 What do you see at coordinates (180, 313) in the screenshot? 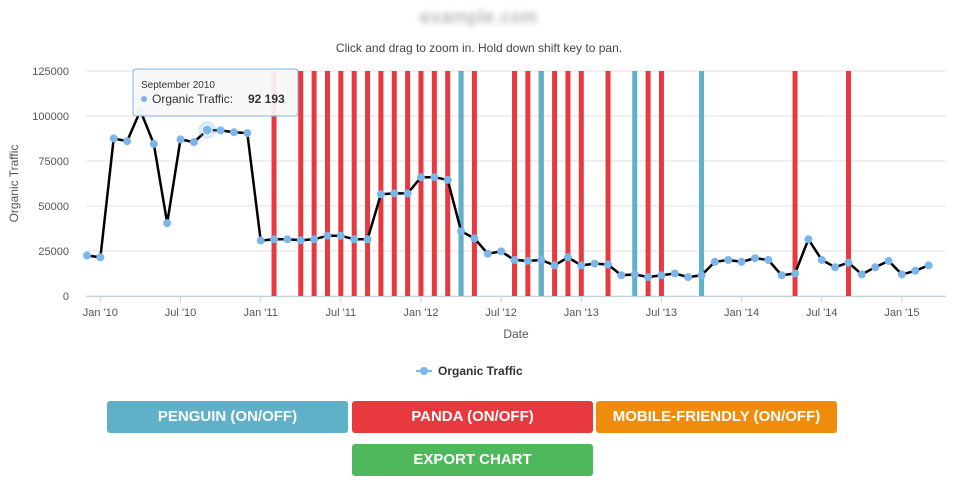
I see `x-tick-label: Jul '10` at bounding box center [180, 313].